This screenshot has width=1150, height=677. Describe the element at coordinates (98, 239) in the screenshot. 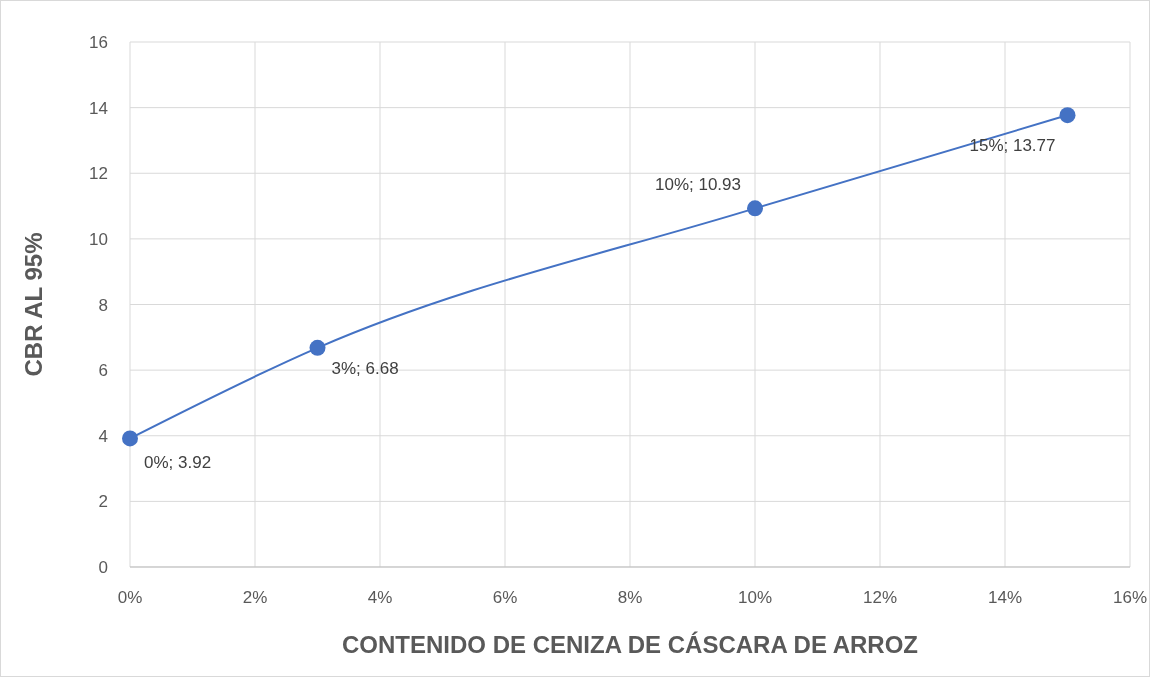

I see `y-tick-label: 10` at that location.